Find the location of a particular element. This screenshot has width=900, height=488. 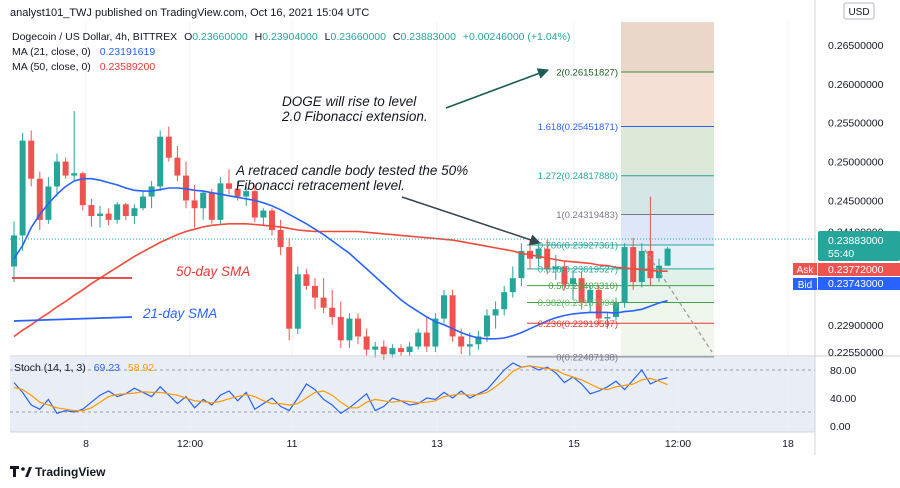

ma21-legend-label: MA (21, close, 0) is located at coordinates (51, 52).